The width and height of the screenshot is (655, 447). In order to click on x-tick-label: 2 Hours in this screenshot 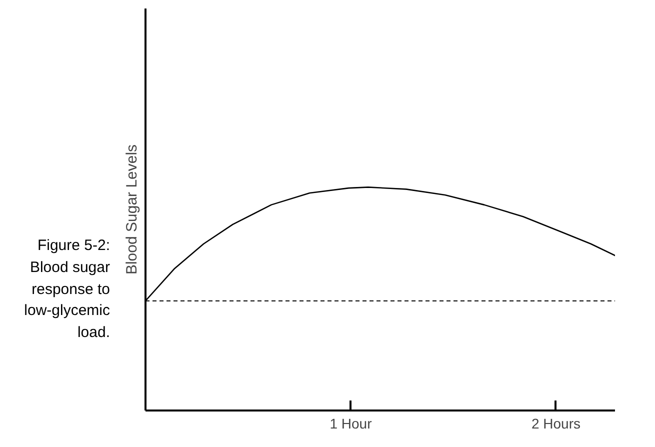, I will do `click(555, 424)`.